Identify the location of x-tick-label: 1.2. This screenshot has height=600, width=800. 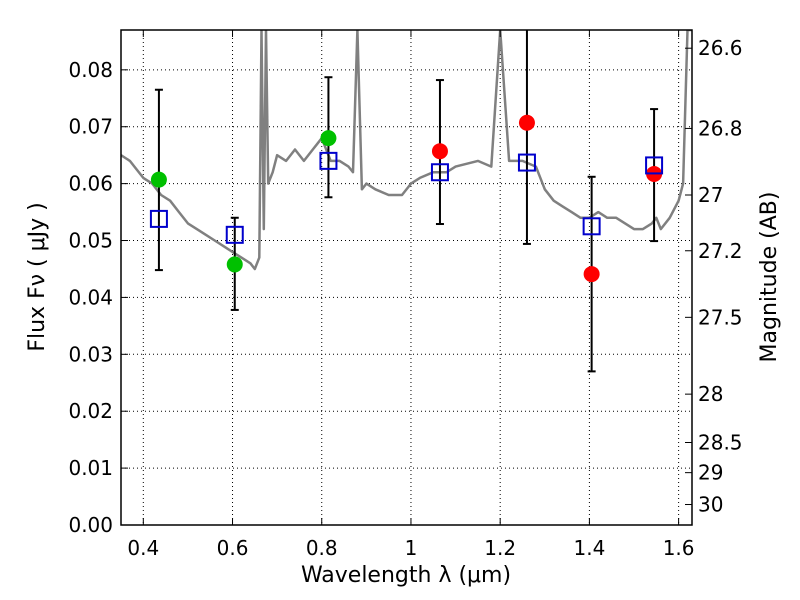
(500, 548).